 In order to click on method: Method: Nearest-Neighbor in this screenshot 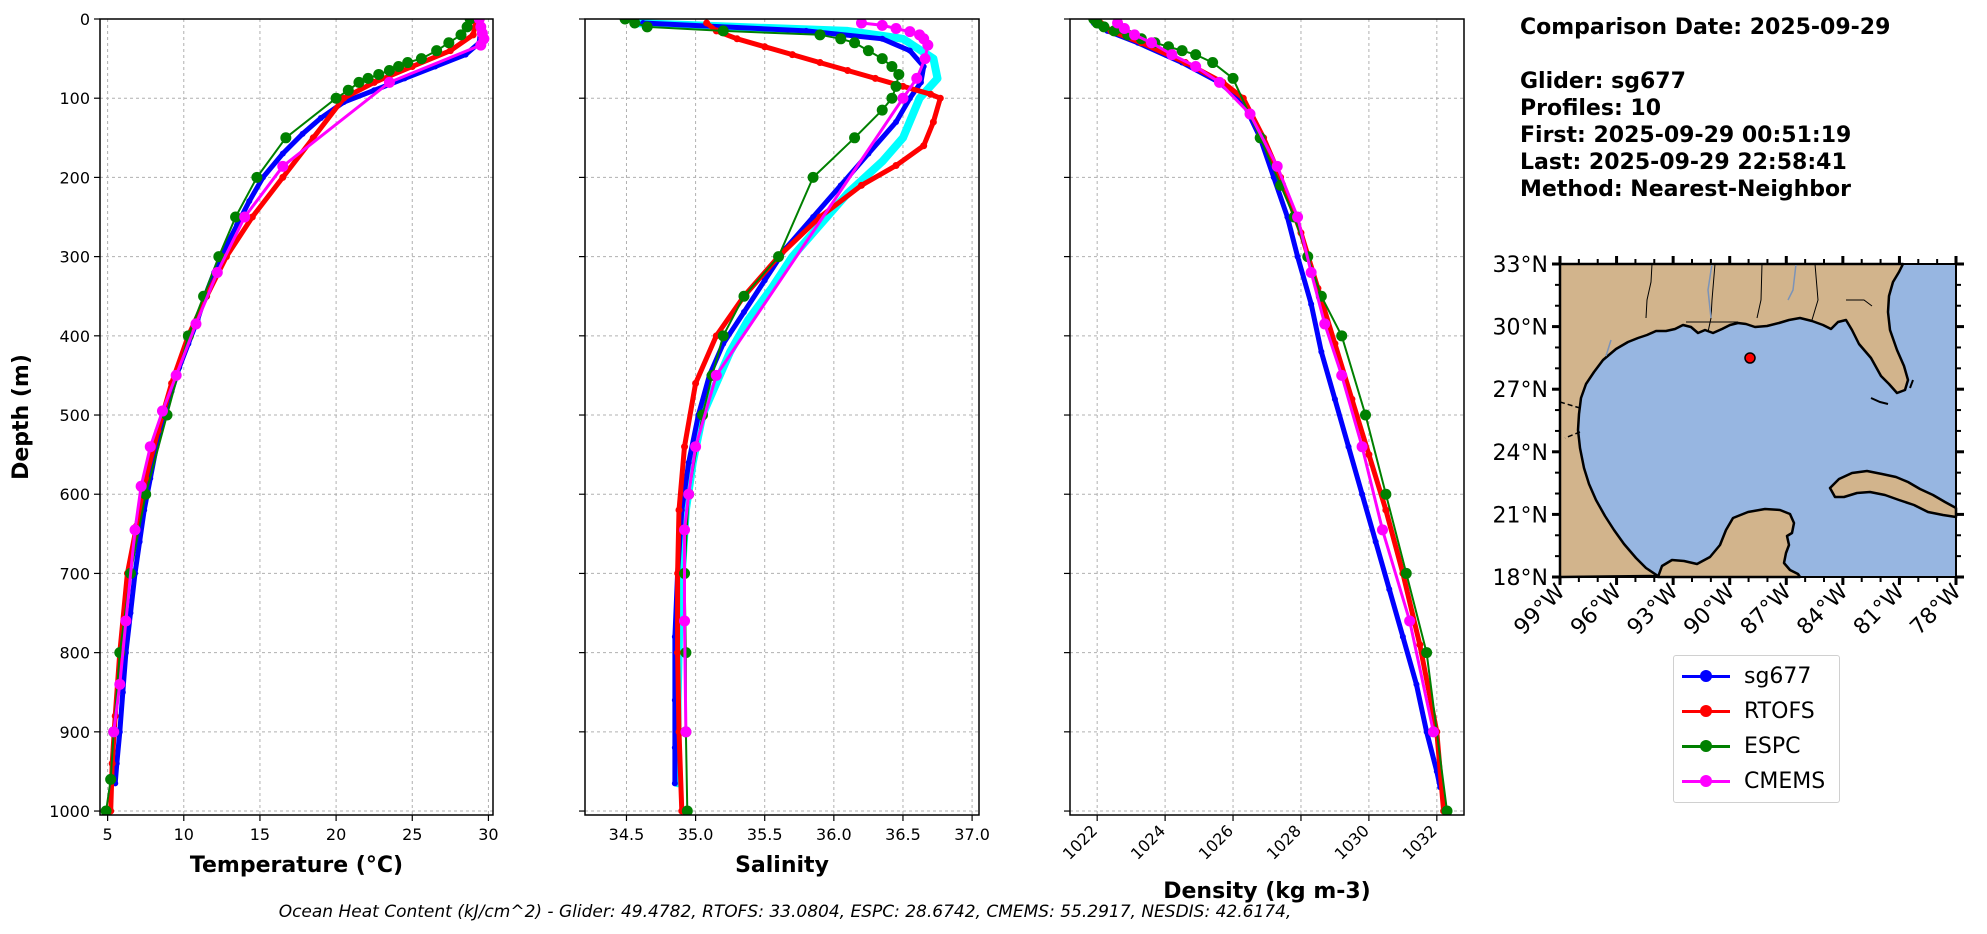, I will do `click(1685, 189)`.